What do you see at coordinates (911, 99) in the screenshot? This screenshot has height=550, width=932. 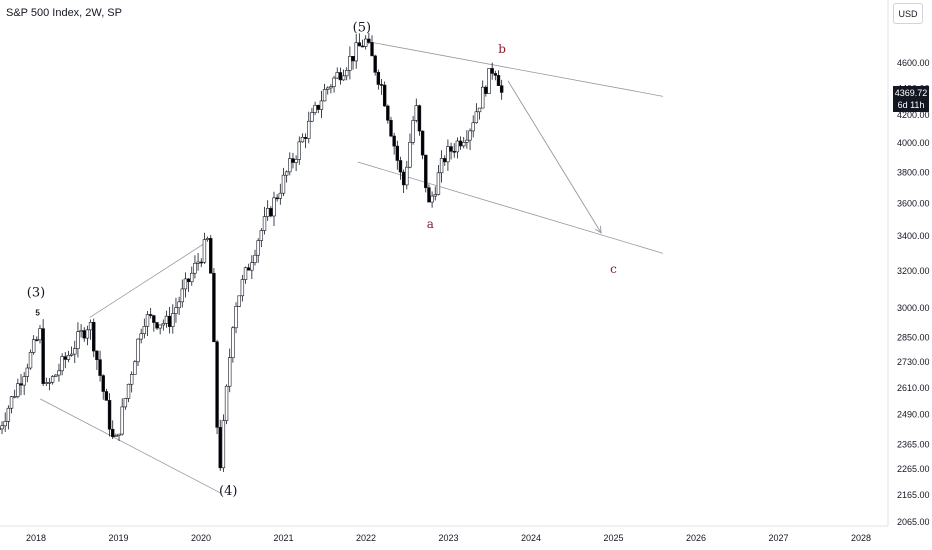 I see `last-price-tag: 4369.72 6d 11h` at bounding box center [911, 99].